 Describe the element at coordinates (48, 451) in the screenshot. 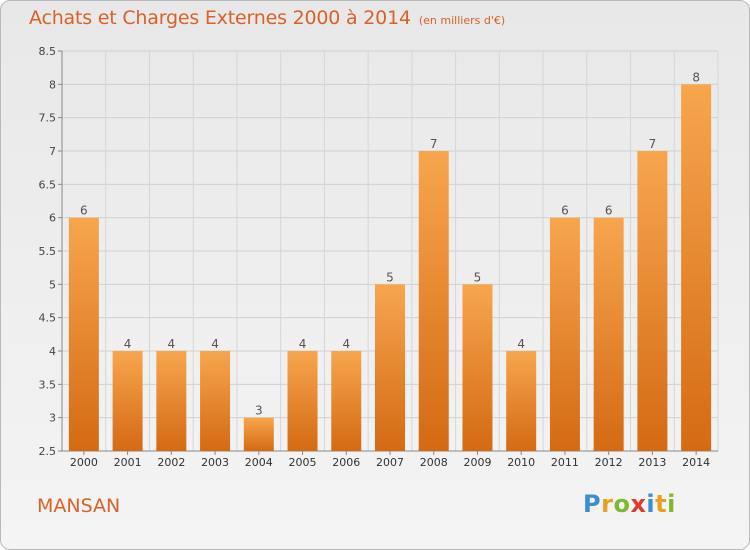

I see `y-tick-label: 2.5` at that location.